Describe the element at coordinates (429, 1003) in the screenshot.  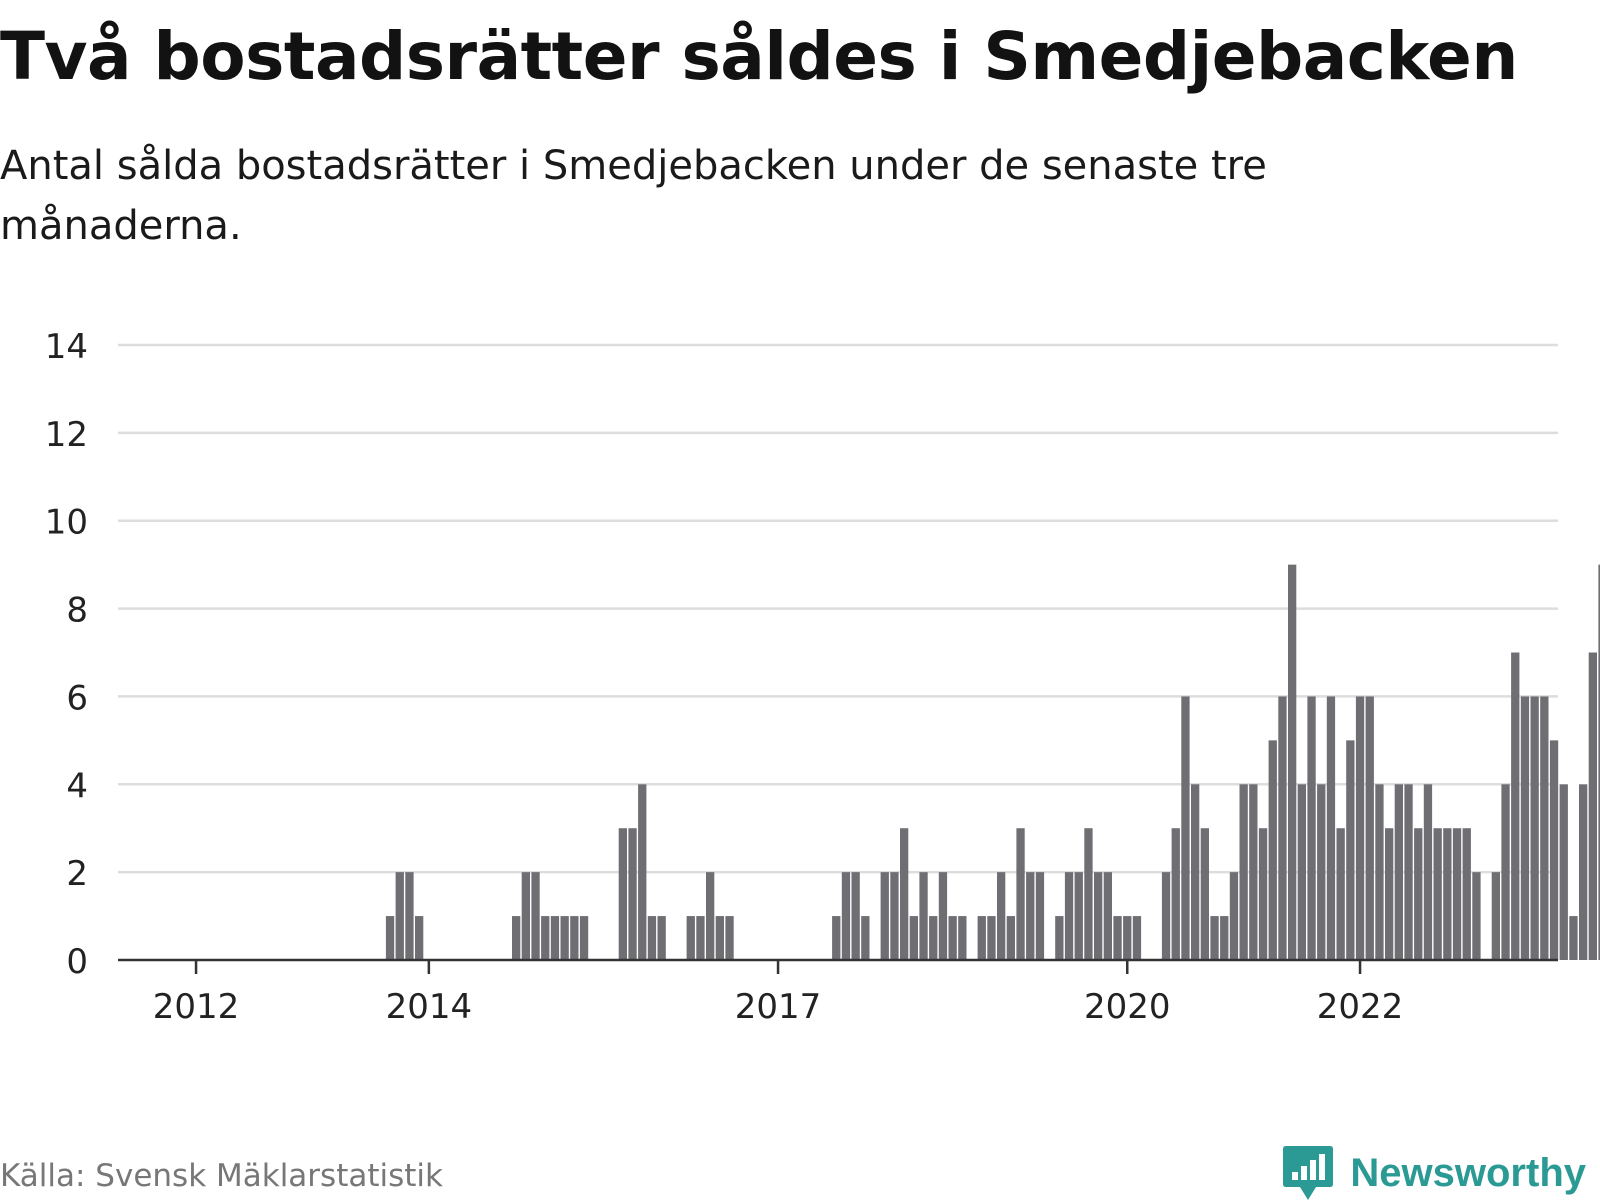
I see `x-tick-label: 2014` at that location.